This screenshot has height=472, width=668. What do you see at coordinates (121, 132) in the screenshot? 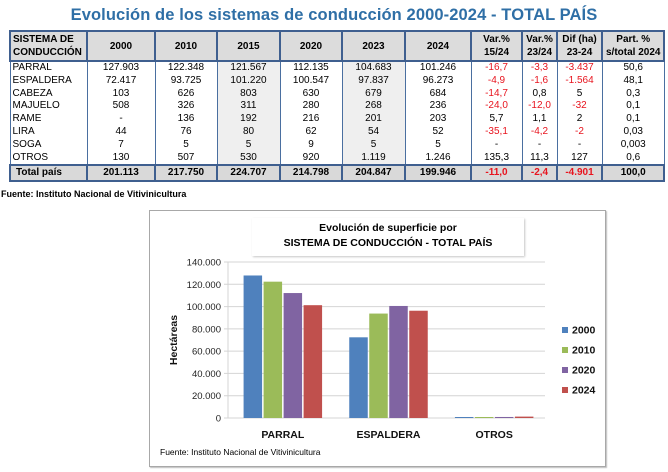
I see `table-cell: 44` at bounding box center [121, 132].